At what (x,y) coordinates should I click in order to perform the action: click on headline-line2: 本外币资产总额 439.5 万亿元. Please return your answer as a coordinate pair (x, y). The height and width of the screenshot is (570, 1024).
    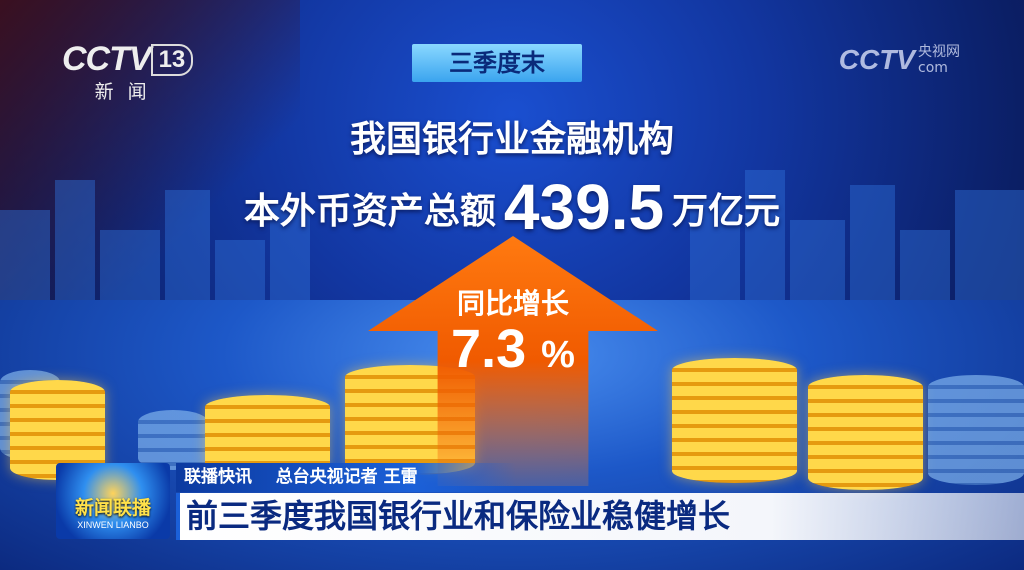
    Looking at the image, I should click on (512, 207).